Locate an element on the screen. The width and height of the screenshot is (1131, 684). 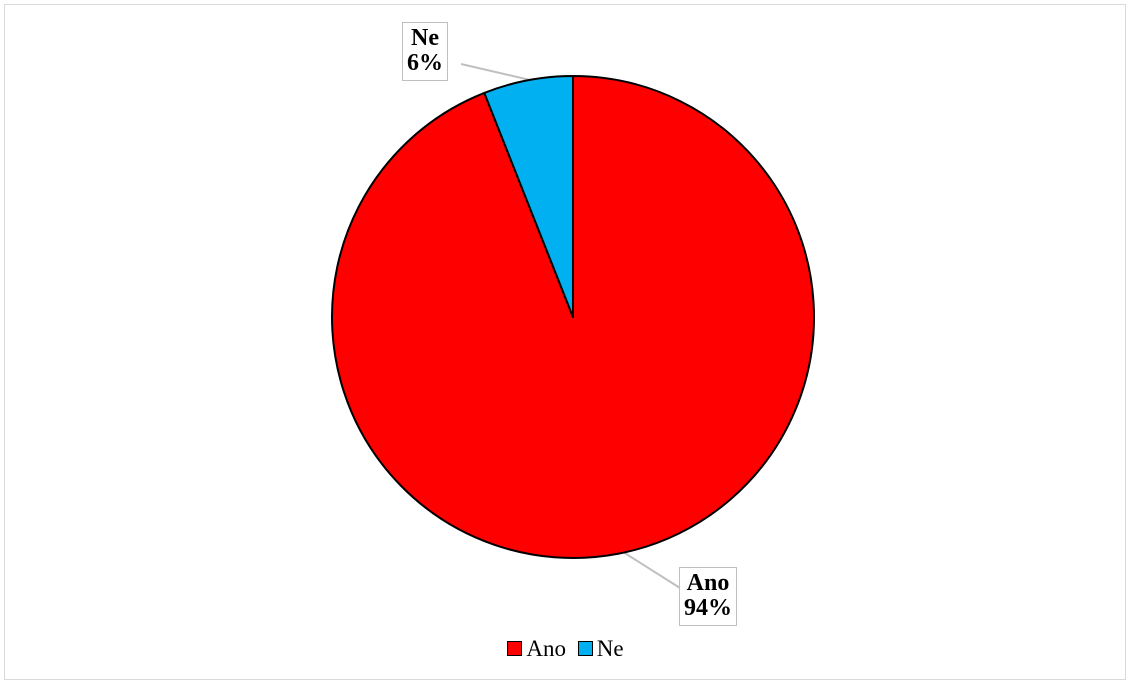
leader-line-ano is located at coordinates (650, 569).